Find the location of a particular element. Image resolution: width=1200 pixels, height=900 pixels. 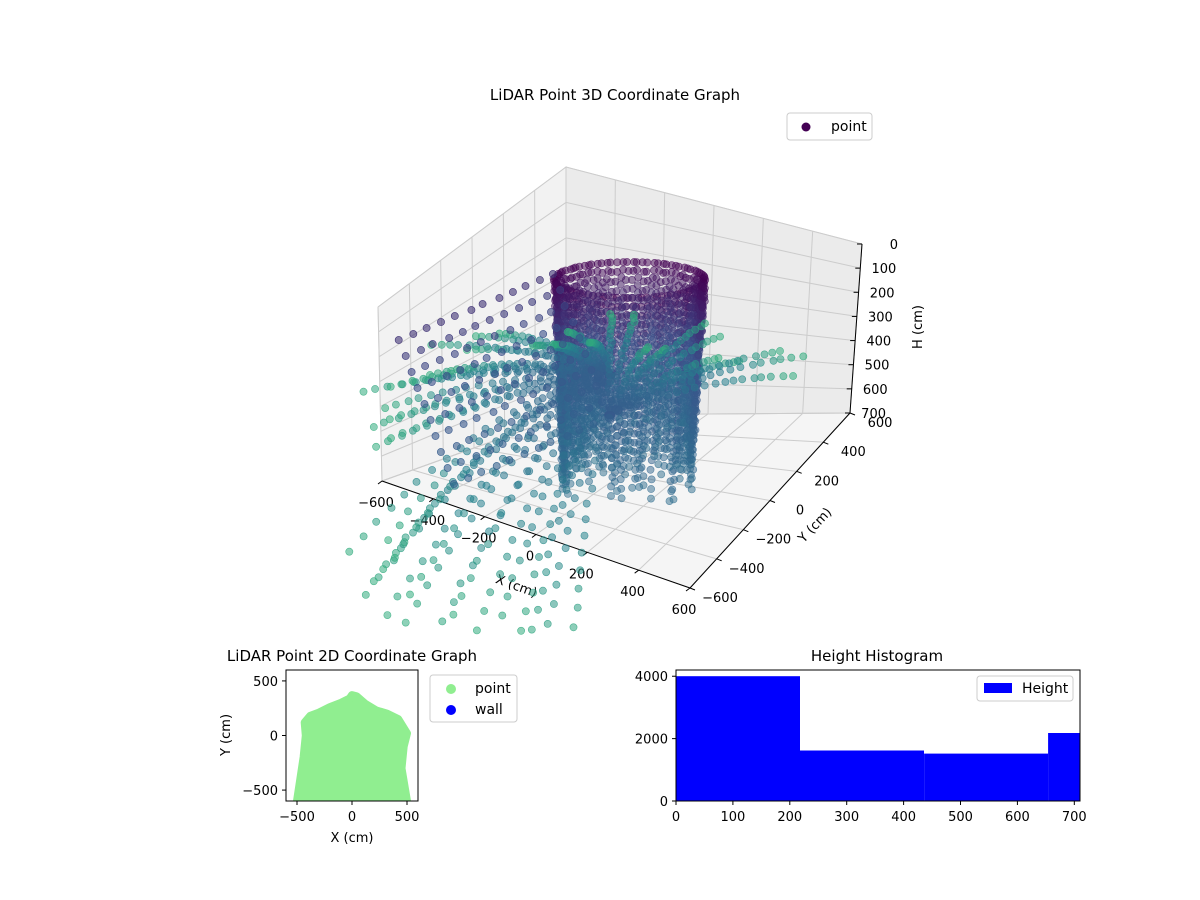

y-tick-label: 200 is located at coordinates (826, 481).